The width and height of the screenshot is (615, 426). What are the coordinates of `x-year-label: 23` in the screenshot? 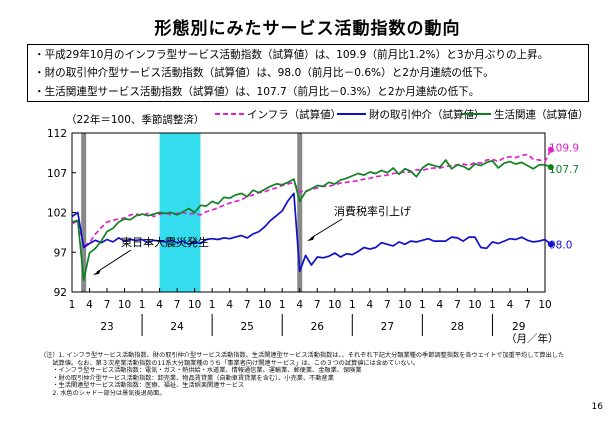 It's located at (106, 327).